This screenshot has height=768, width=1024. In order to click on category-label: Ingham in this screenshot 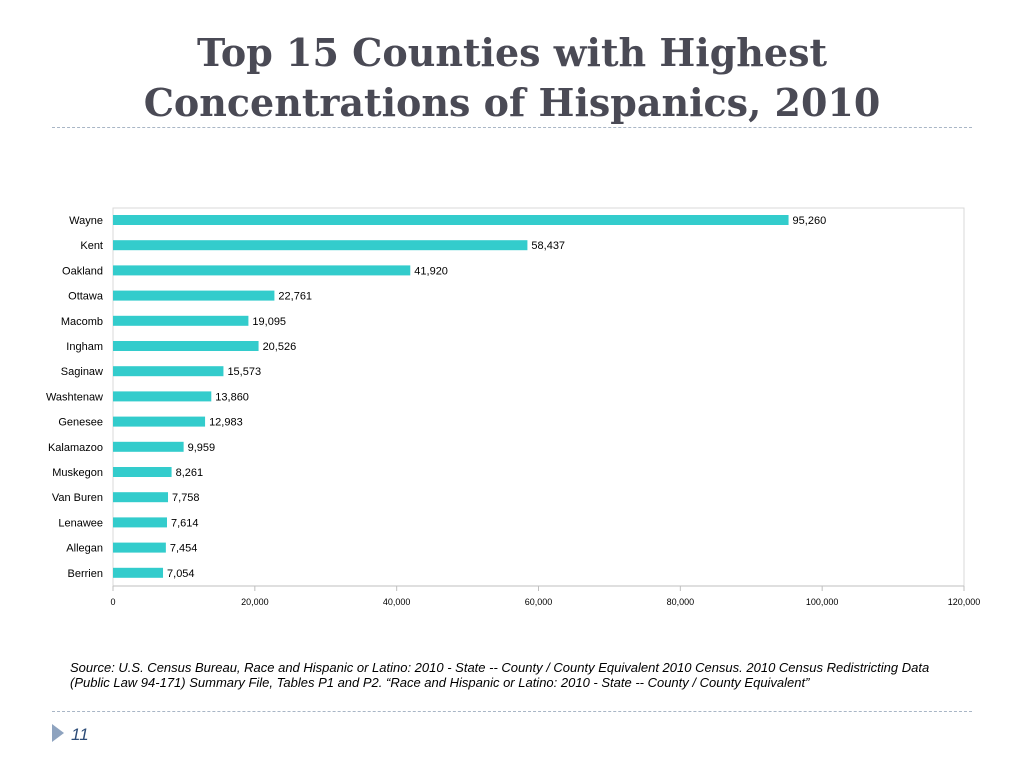, I will do `click(84, 347)`.